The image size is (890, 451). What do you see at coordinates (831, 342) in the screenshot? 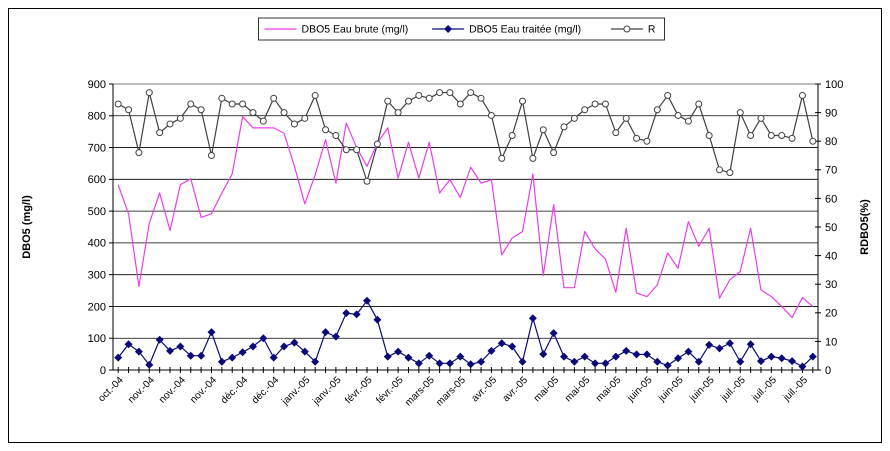
I see `y2-tick-label: 10` at bounding box center [831, 342].